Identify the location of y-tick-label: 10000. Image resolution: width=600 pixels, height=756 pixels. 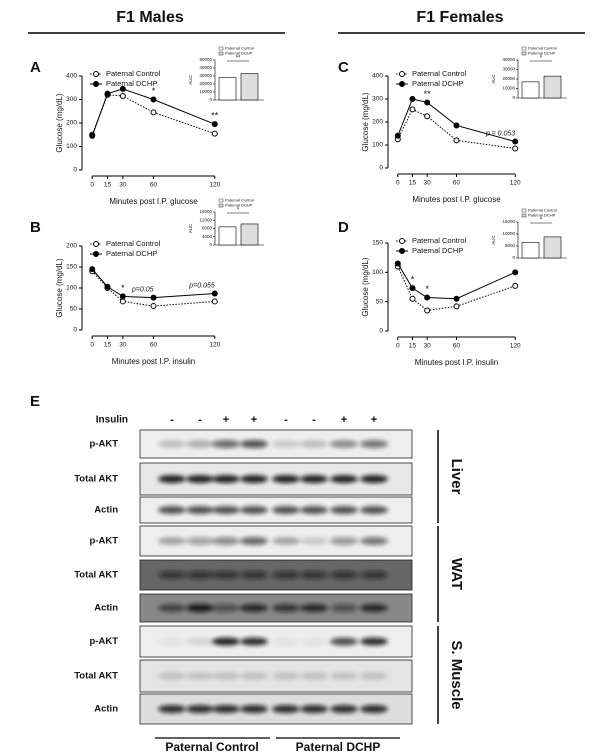
(508, 88).